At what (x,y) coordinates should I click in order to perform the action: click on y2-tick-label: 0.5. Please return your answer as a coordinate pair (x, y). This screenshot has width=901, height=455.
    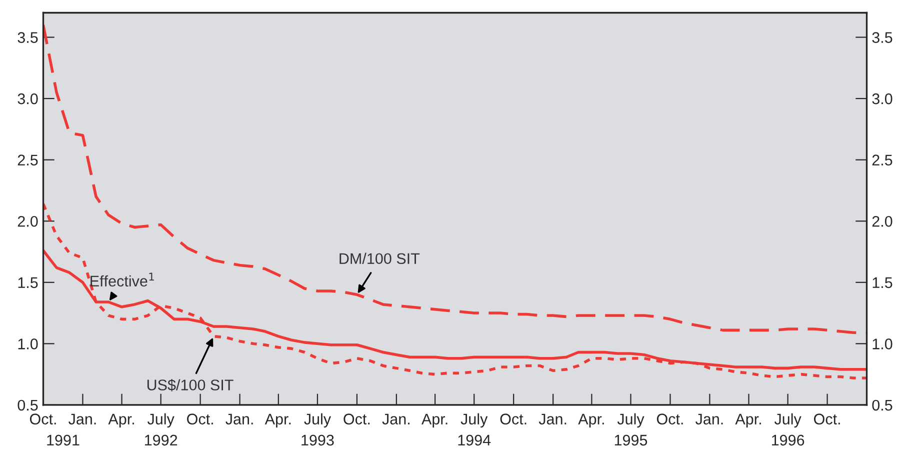
    Looking at the image, I should click on (882, 405).